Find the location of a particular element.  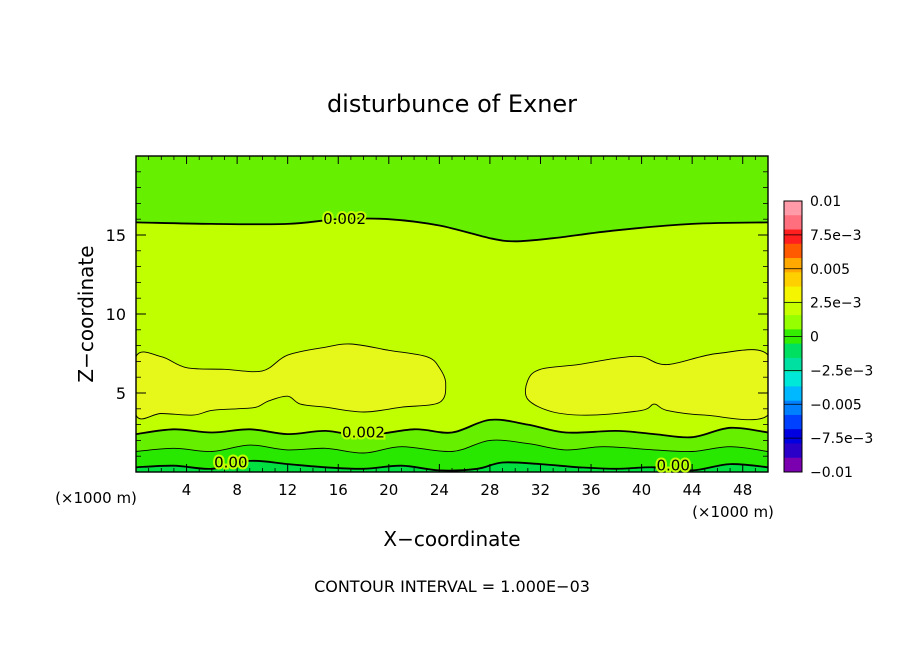

x-tick-label: 40 is located at coordinates (641, 490).